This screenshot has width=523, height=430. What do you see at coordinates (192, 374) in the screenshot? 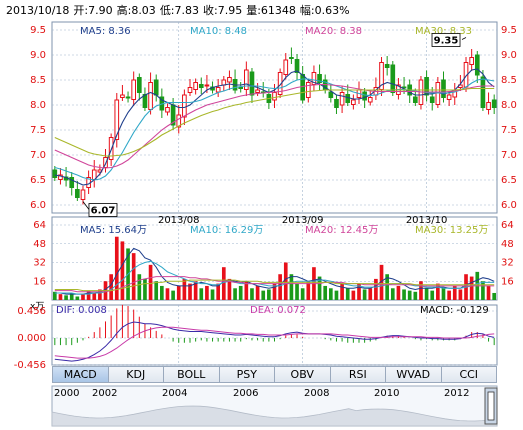
I see `tab-boll: BOLL` at bounding box center [192, 374].